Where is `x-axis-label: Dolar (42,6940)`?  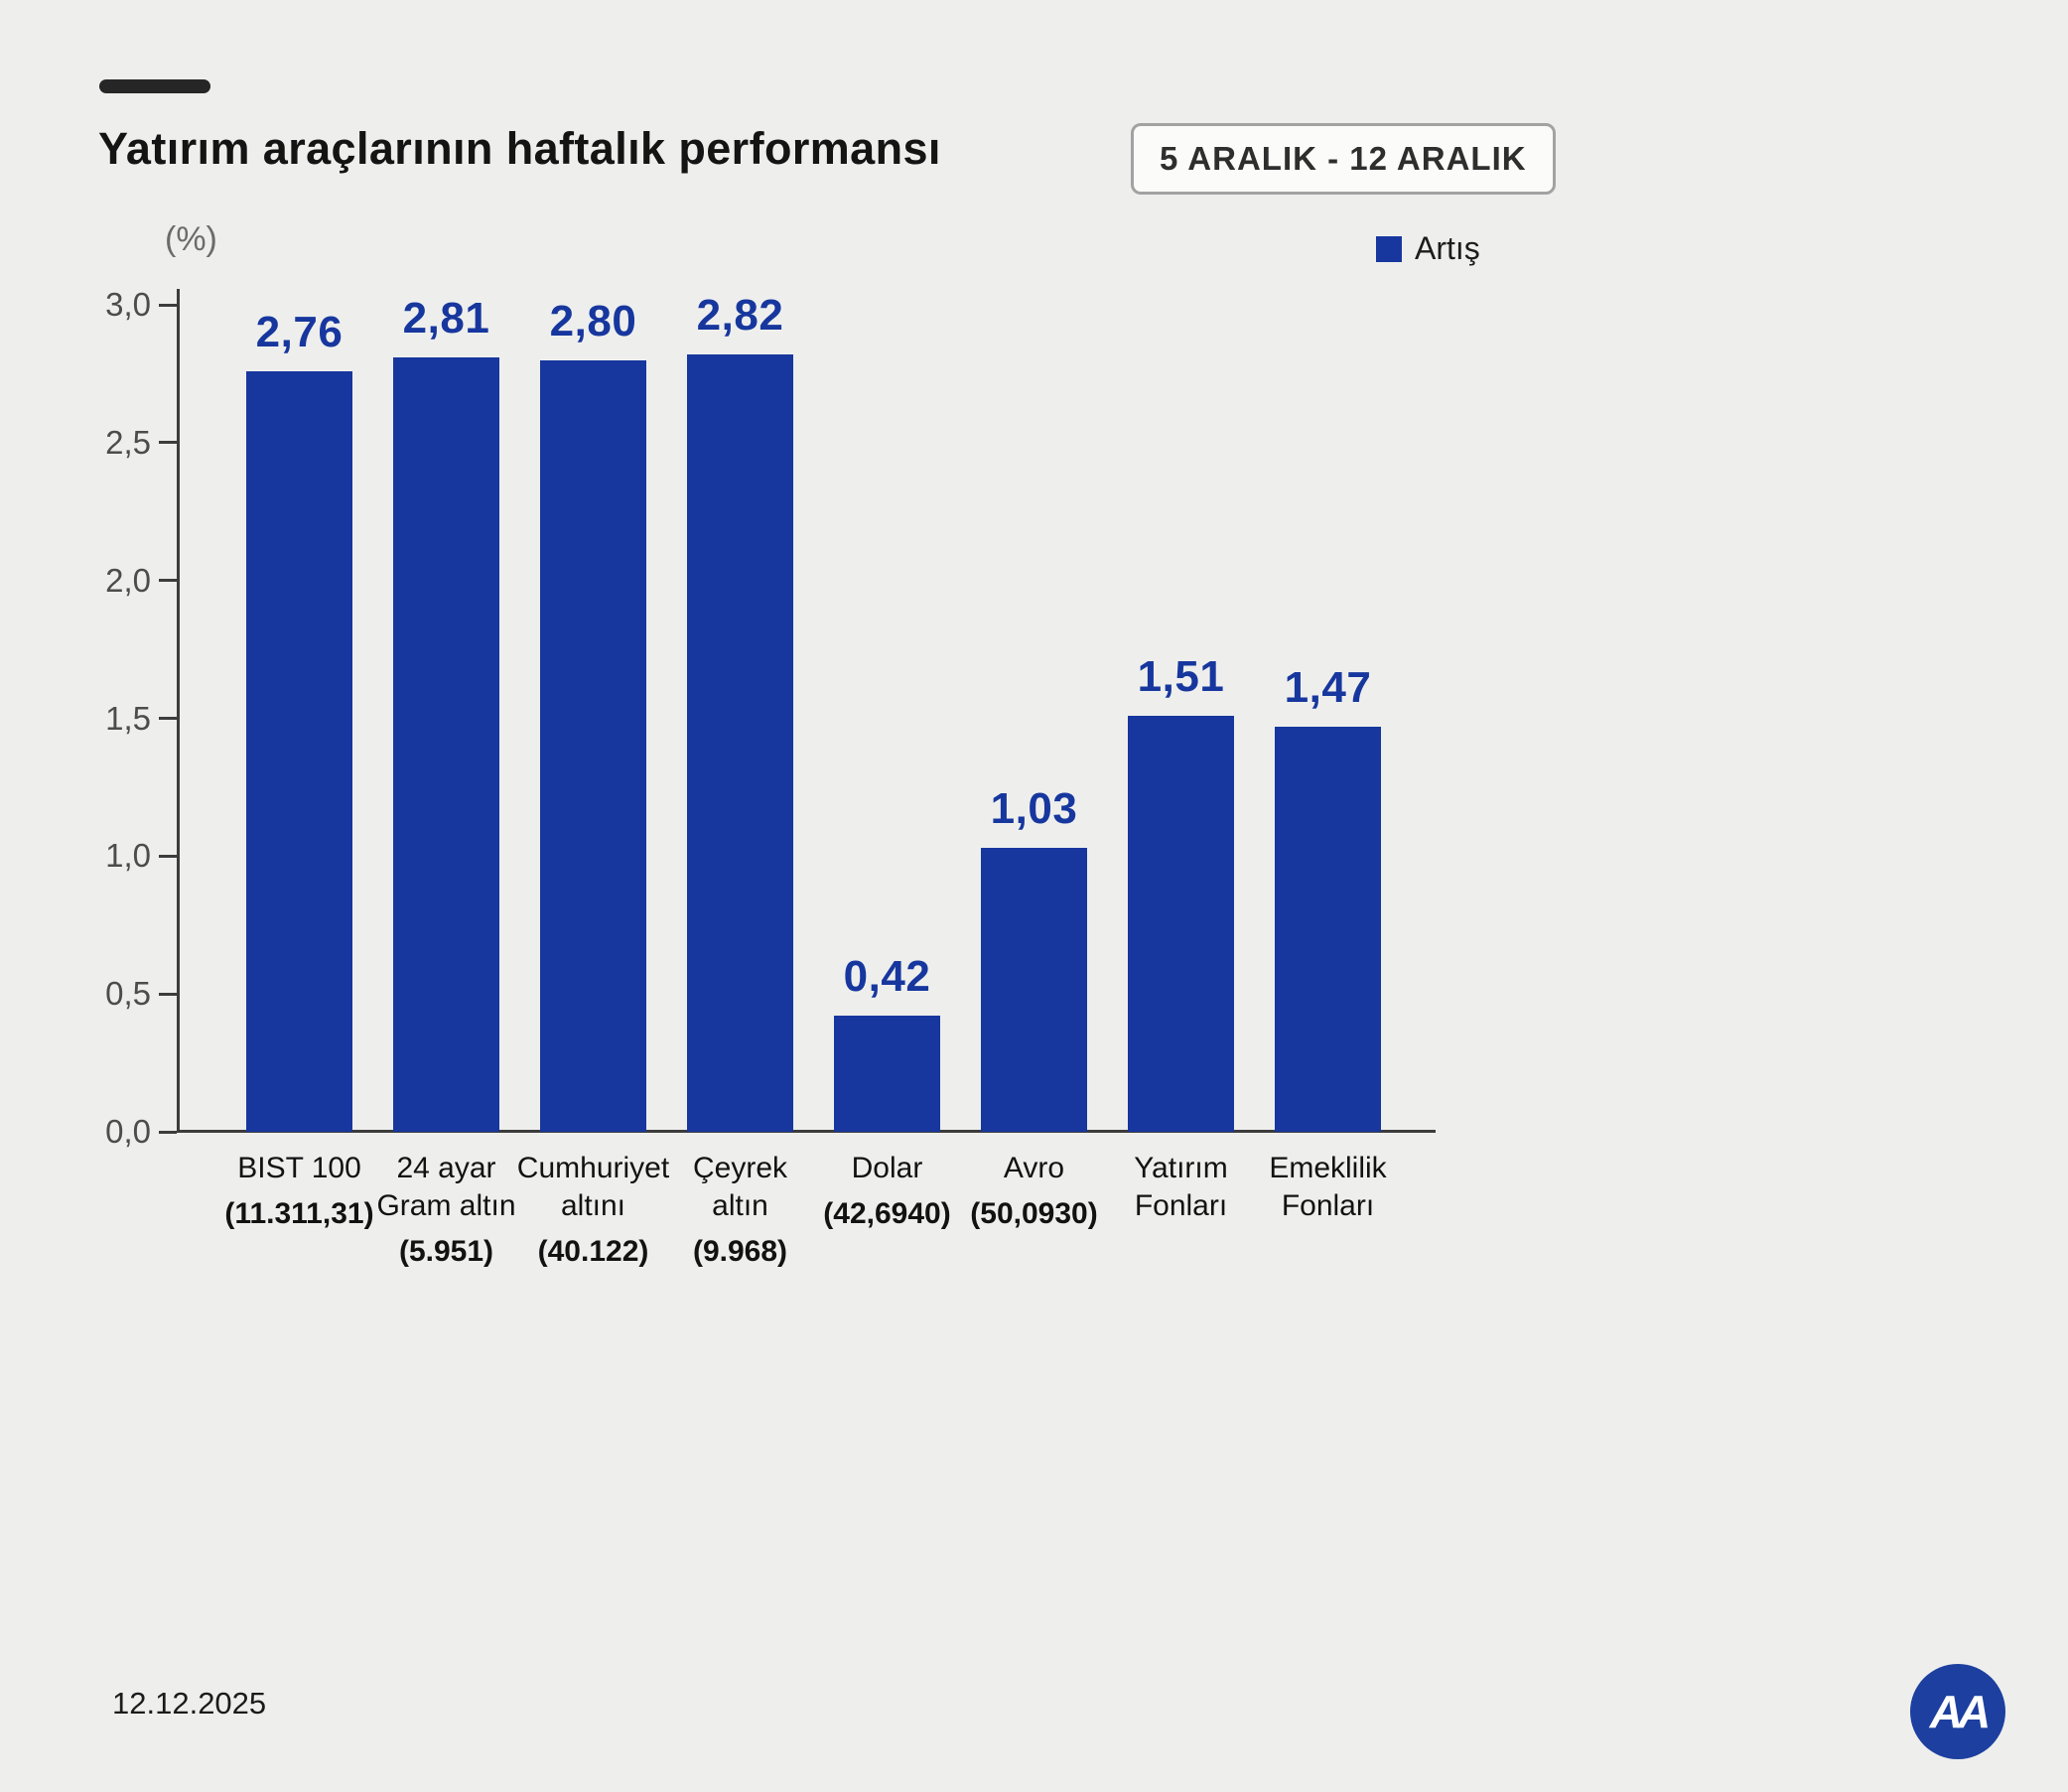
x-axis-label: Dolar (42,6940) is located at coordinates (888, 1191).